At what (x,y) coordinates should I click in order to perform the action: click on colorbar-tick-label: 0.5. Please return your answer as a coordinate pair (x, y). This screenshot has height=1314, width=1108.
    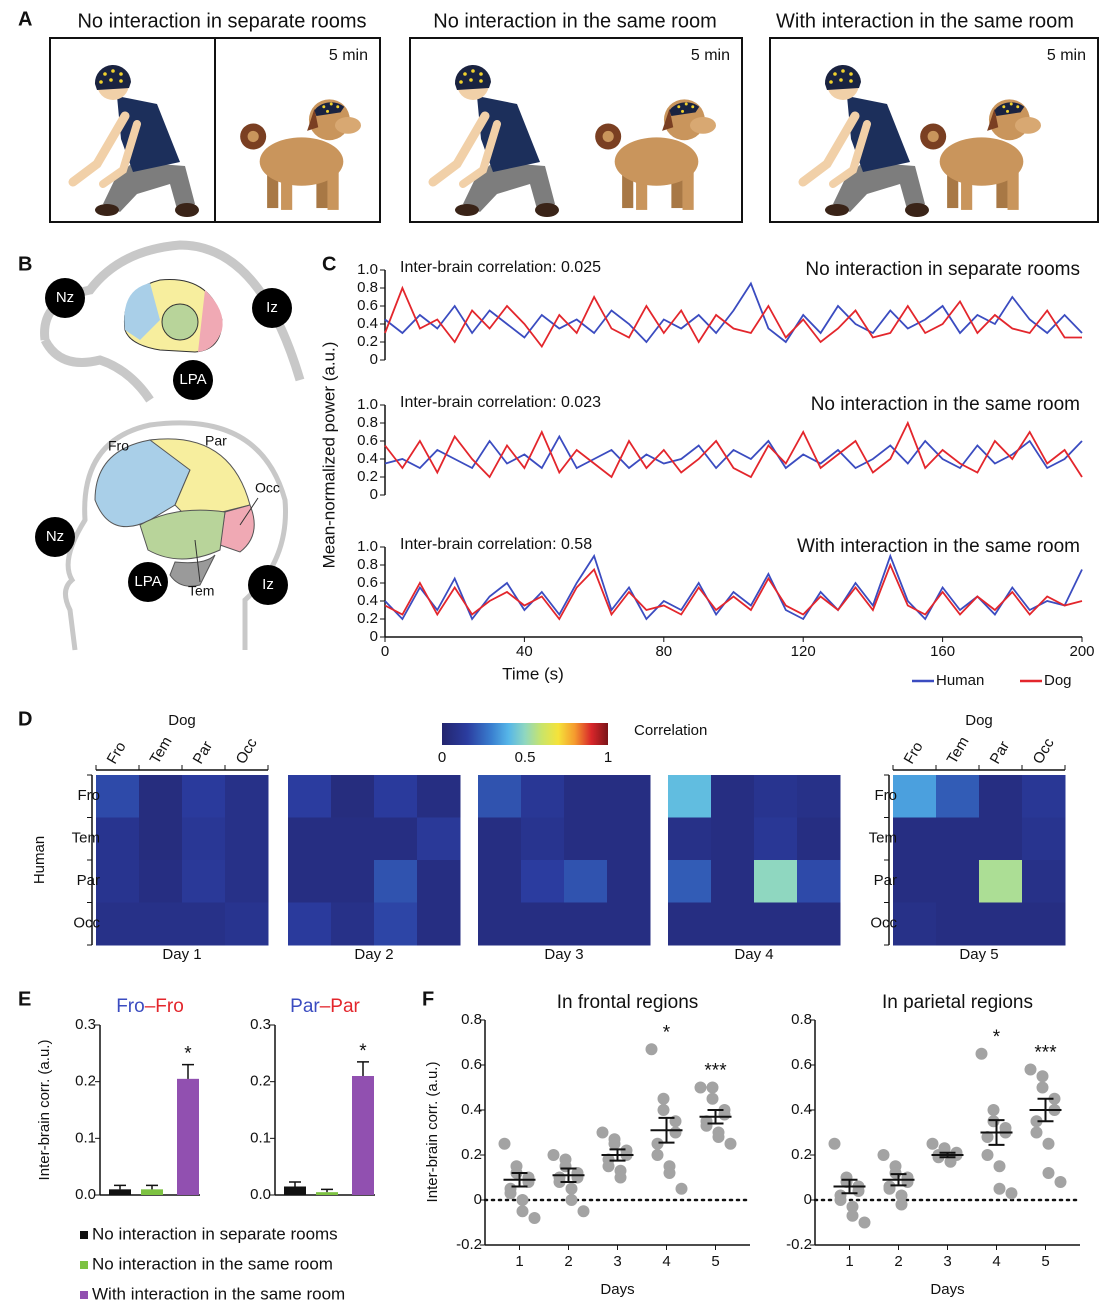
    Looking at the image, I should click on (525, 757).